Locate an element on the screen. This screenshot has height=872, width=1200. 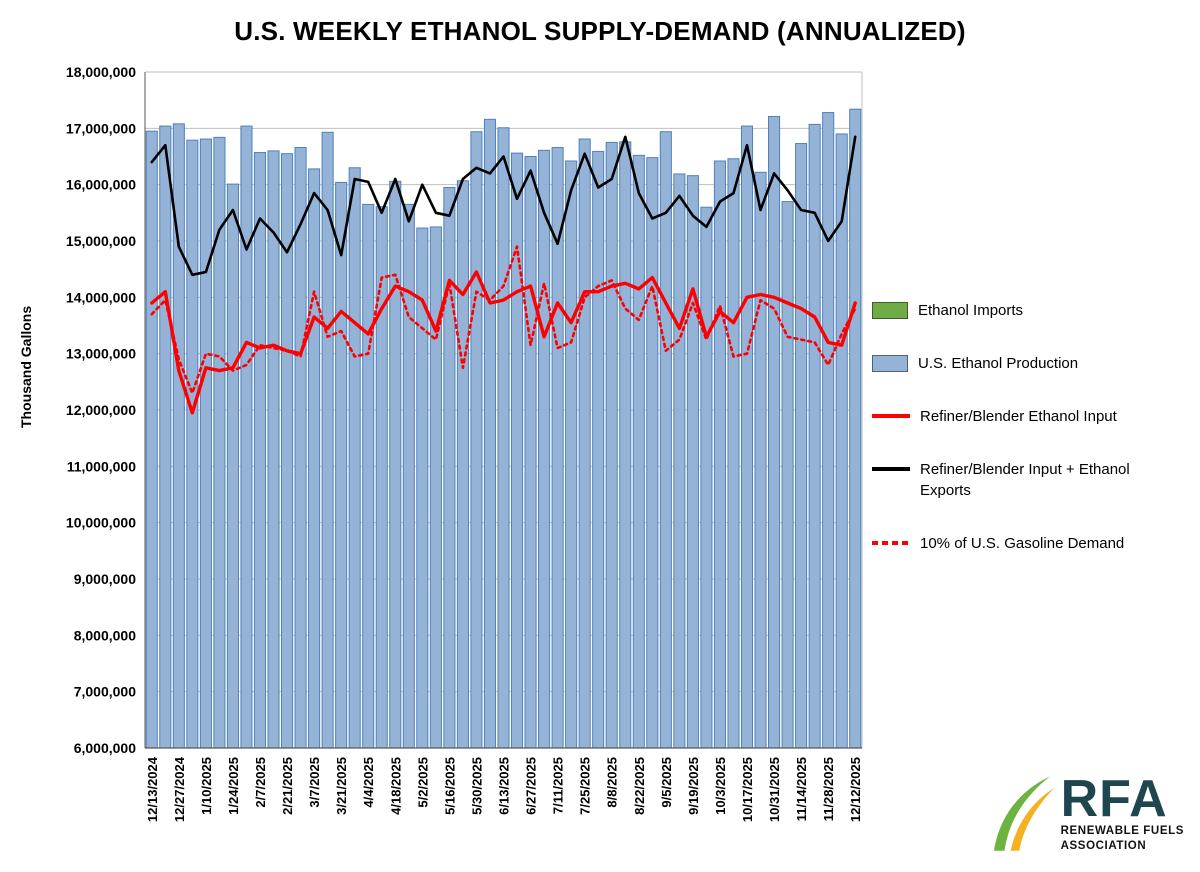
x-tick-label: 4/4/2025 is located at coordinates (368, 782).